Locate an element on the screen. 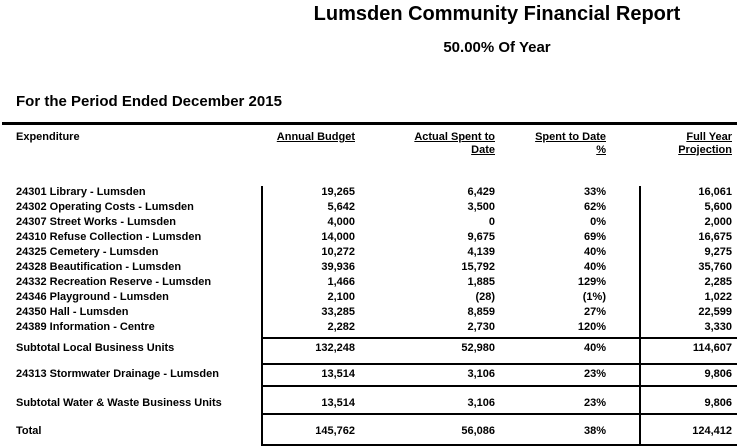 Image resolution: width=737 pixels, height=448 pixels. expenditure-label: Subtotal Water & Waste Business Units is located at coordinates (119, 403).